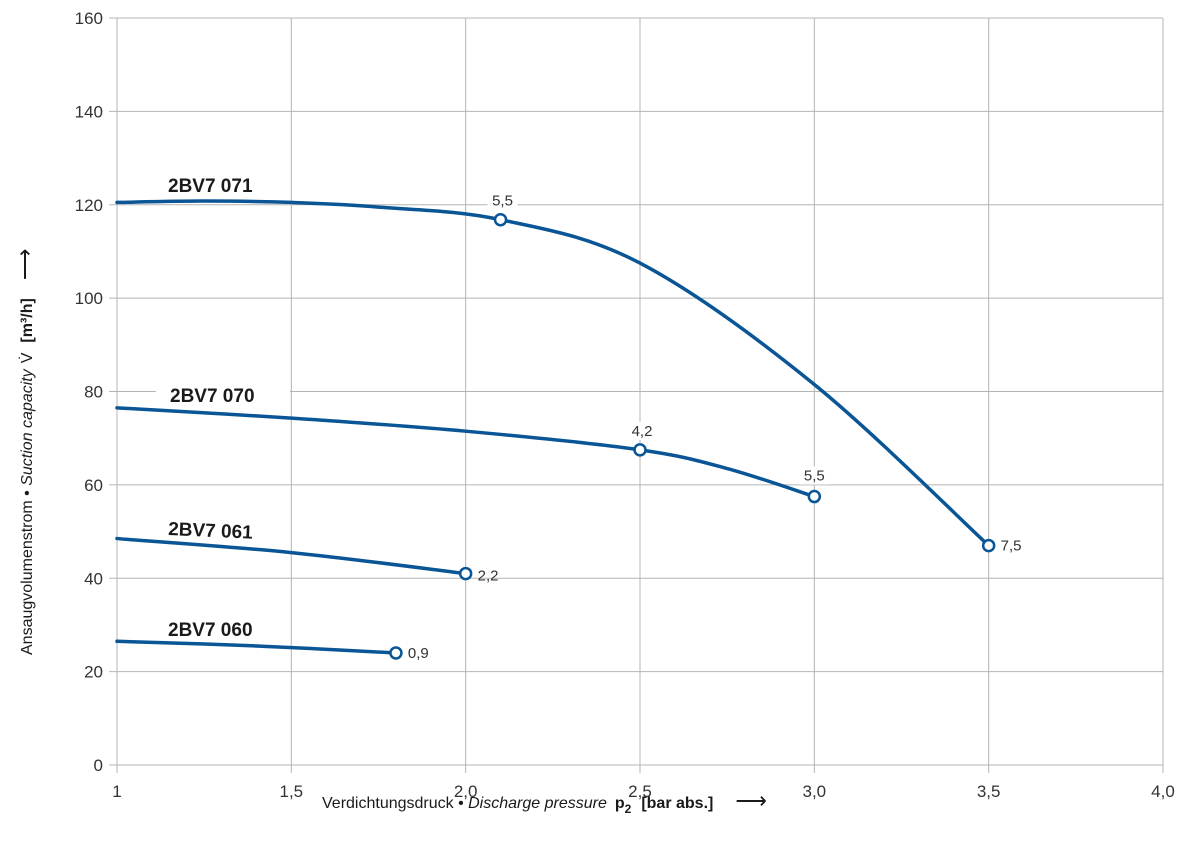  What do you see at coordinates (628, 809) in the screenshot?
I see `x-axis-subscript: 2` at bounding box center [628, 809].